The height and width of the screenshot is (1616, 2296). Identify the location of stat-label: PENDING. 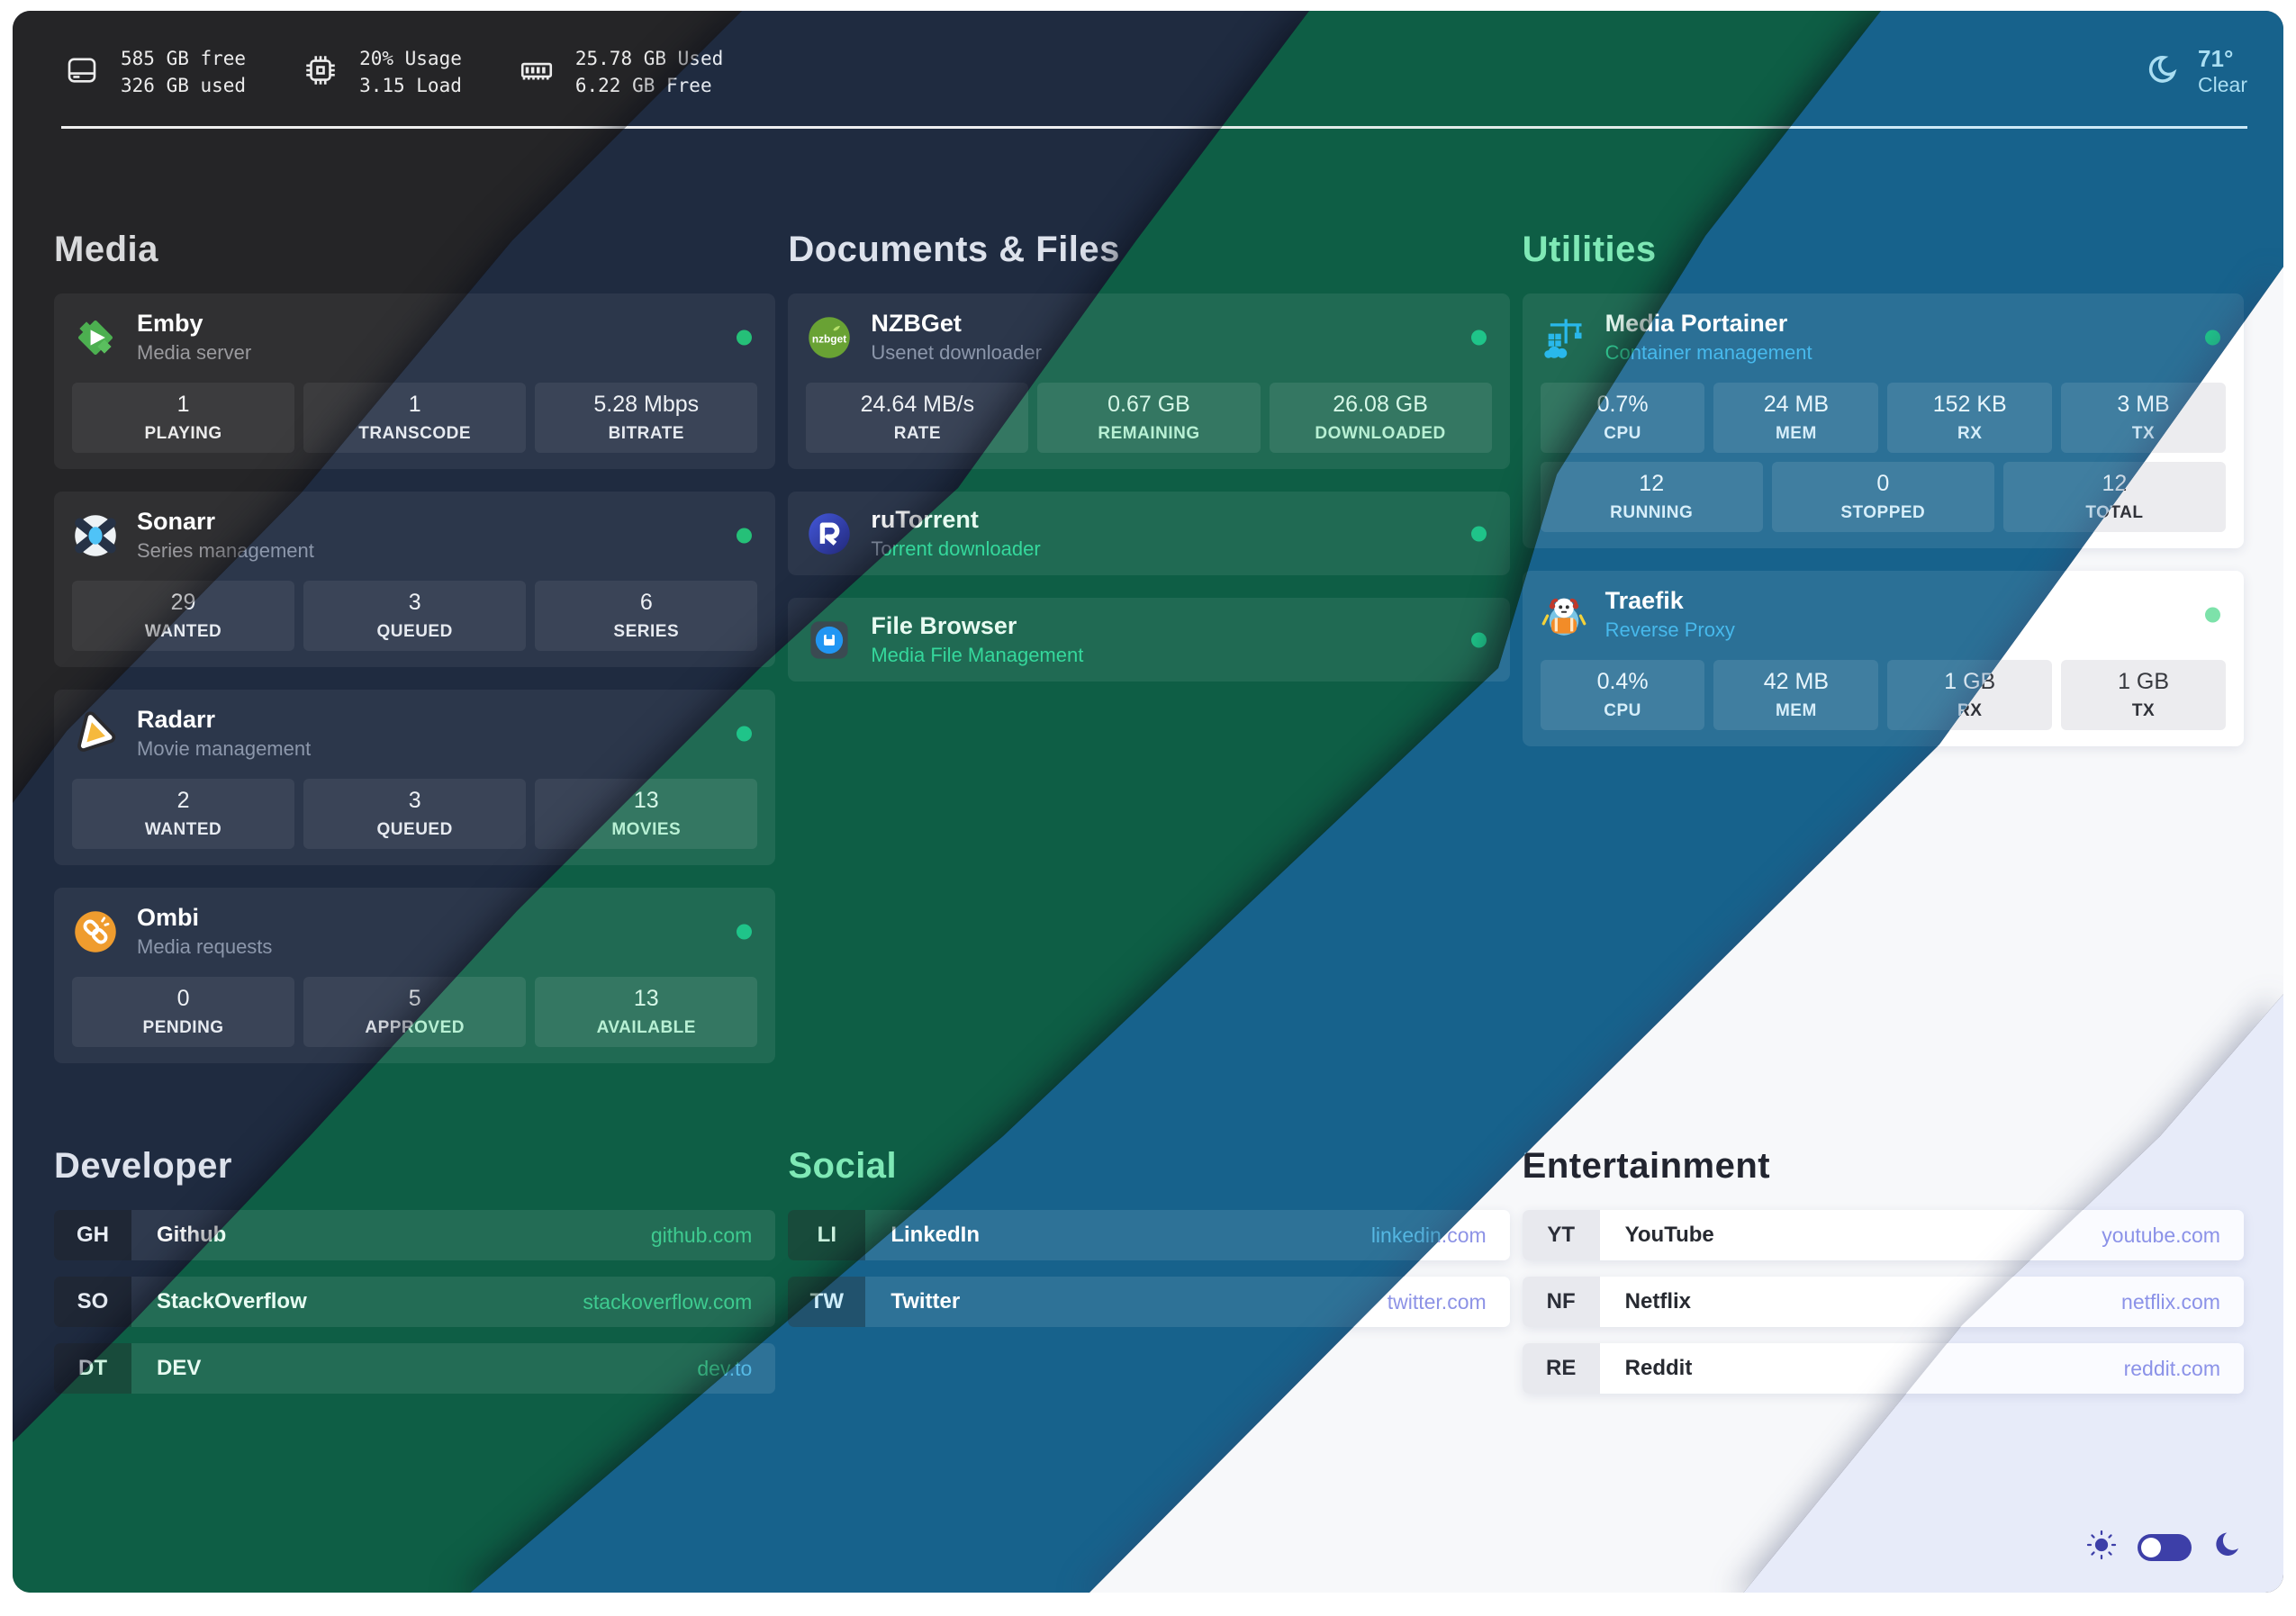
(183, 1027).